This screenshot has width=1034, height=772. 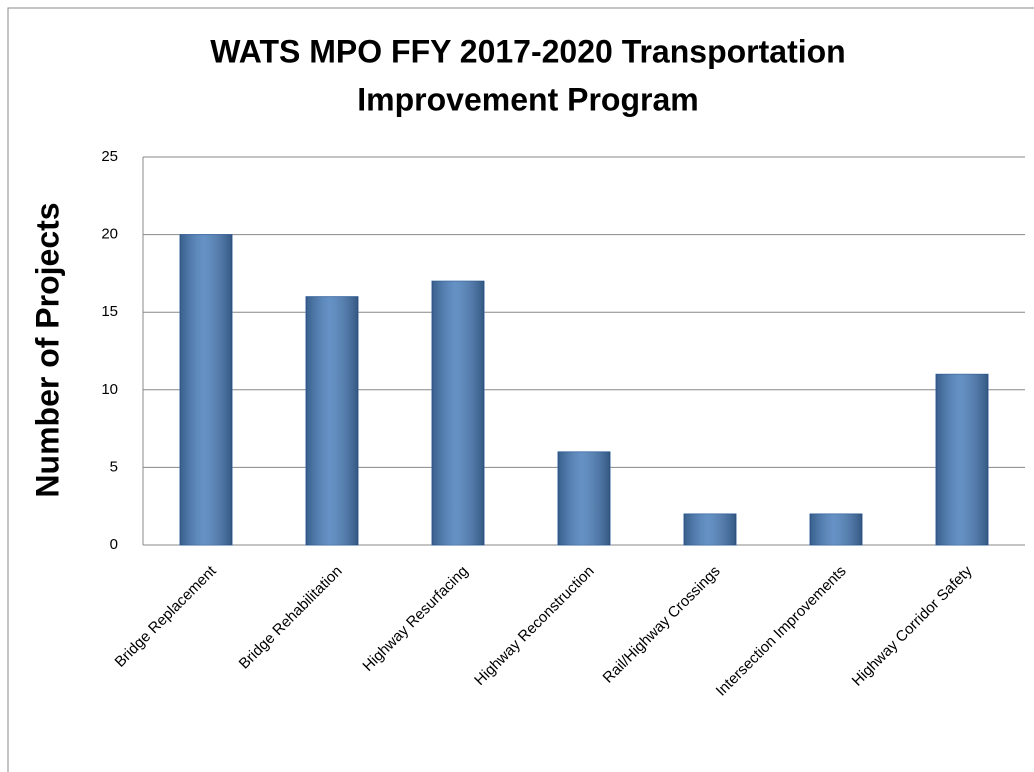 What do you see at coordinates (662, 625) in the screenshot?
I see `x-tick-label: Rail/Highway Crossings` at bounding box center [662, 625].